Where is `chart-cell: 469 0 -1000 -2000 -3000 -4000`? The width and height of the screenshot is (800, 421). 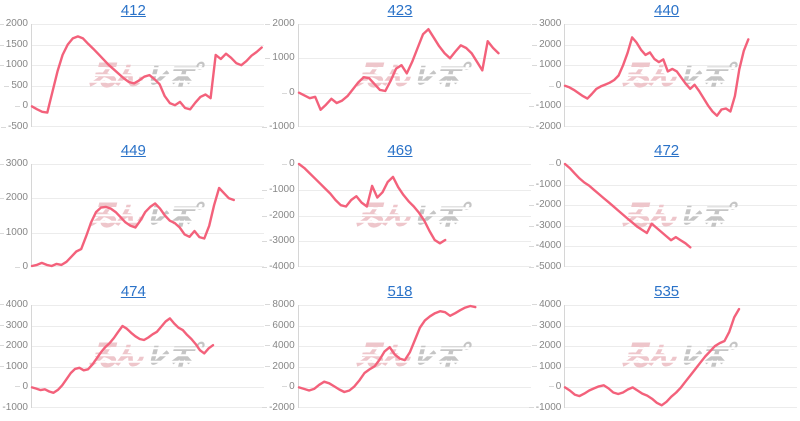
chart-cell: 469 0 -1000 -2000 -3000 -4000 is located at coordinates (398, 210).